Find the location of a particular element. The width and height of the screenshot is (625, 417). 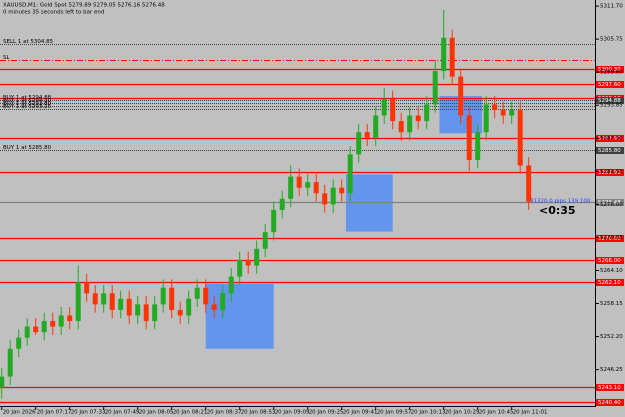

y-tick-label: 5305.75 is located at coordinates (611, 40).